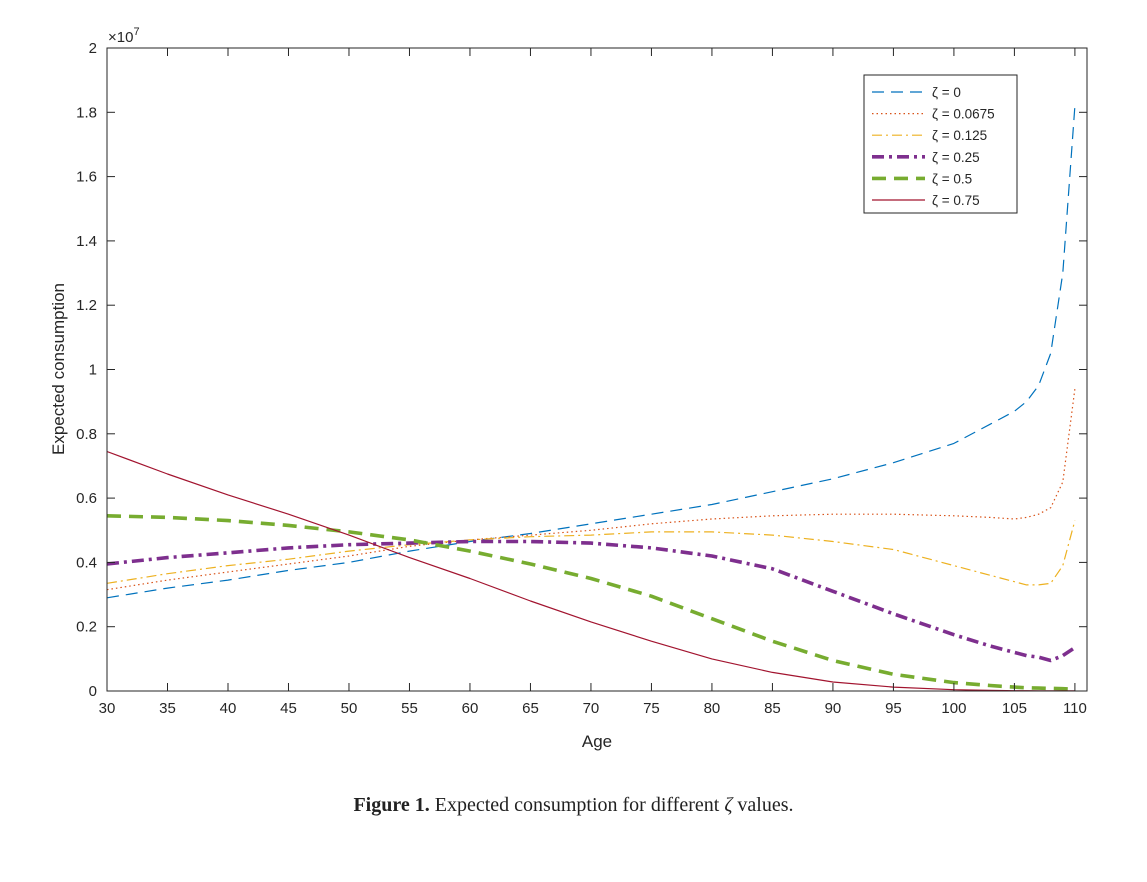  What do you see at coordinates (288, 708) in the screenshot?
I see `x-tick-label: 45` at bounding box center [288, 708].